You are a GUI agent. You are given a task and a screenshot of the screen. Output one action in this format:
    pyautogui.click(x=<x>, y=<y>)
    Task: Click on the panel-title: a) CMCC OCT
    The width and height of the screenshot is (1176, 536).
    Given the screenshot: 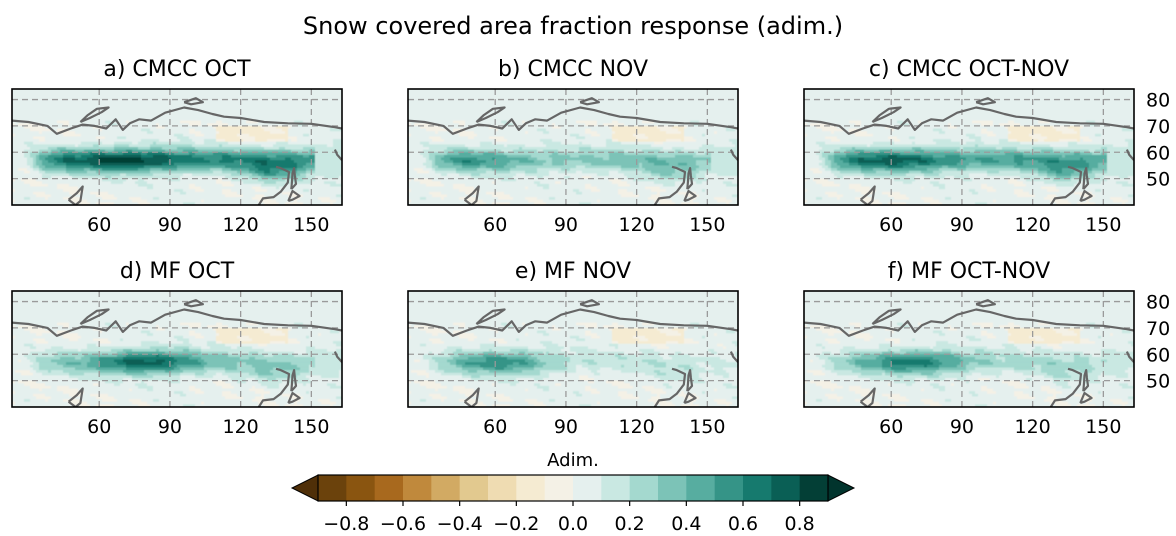 What is the action you would take?
    pyautogui.click(x=177, y=69)
    